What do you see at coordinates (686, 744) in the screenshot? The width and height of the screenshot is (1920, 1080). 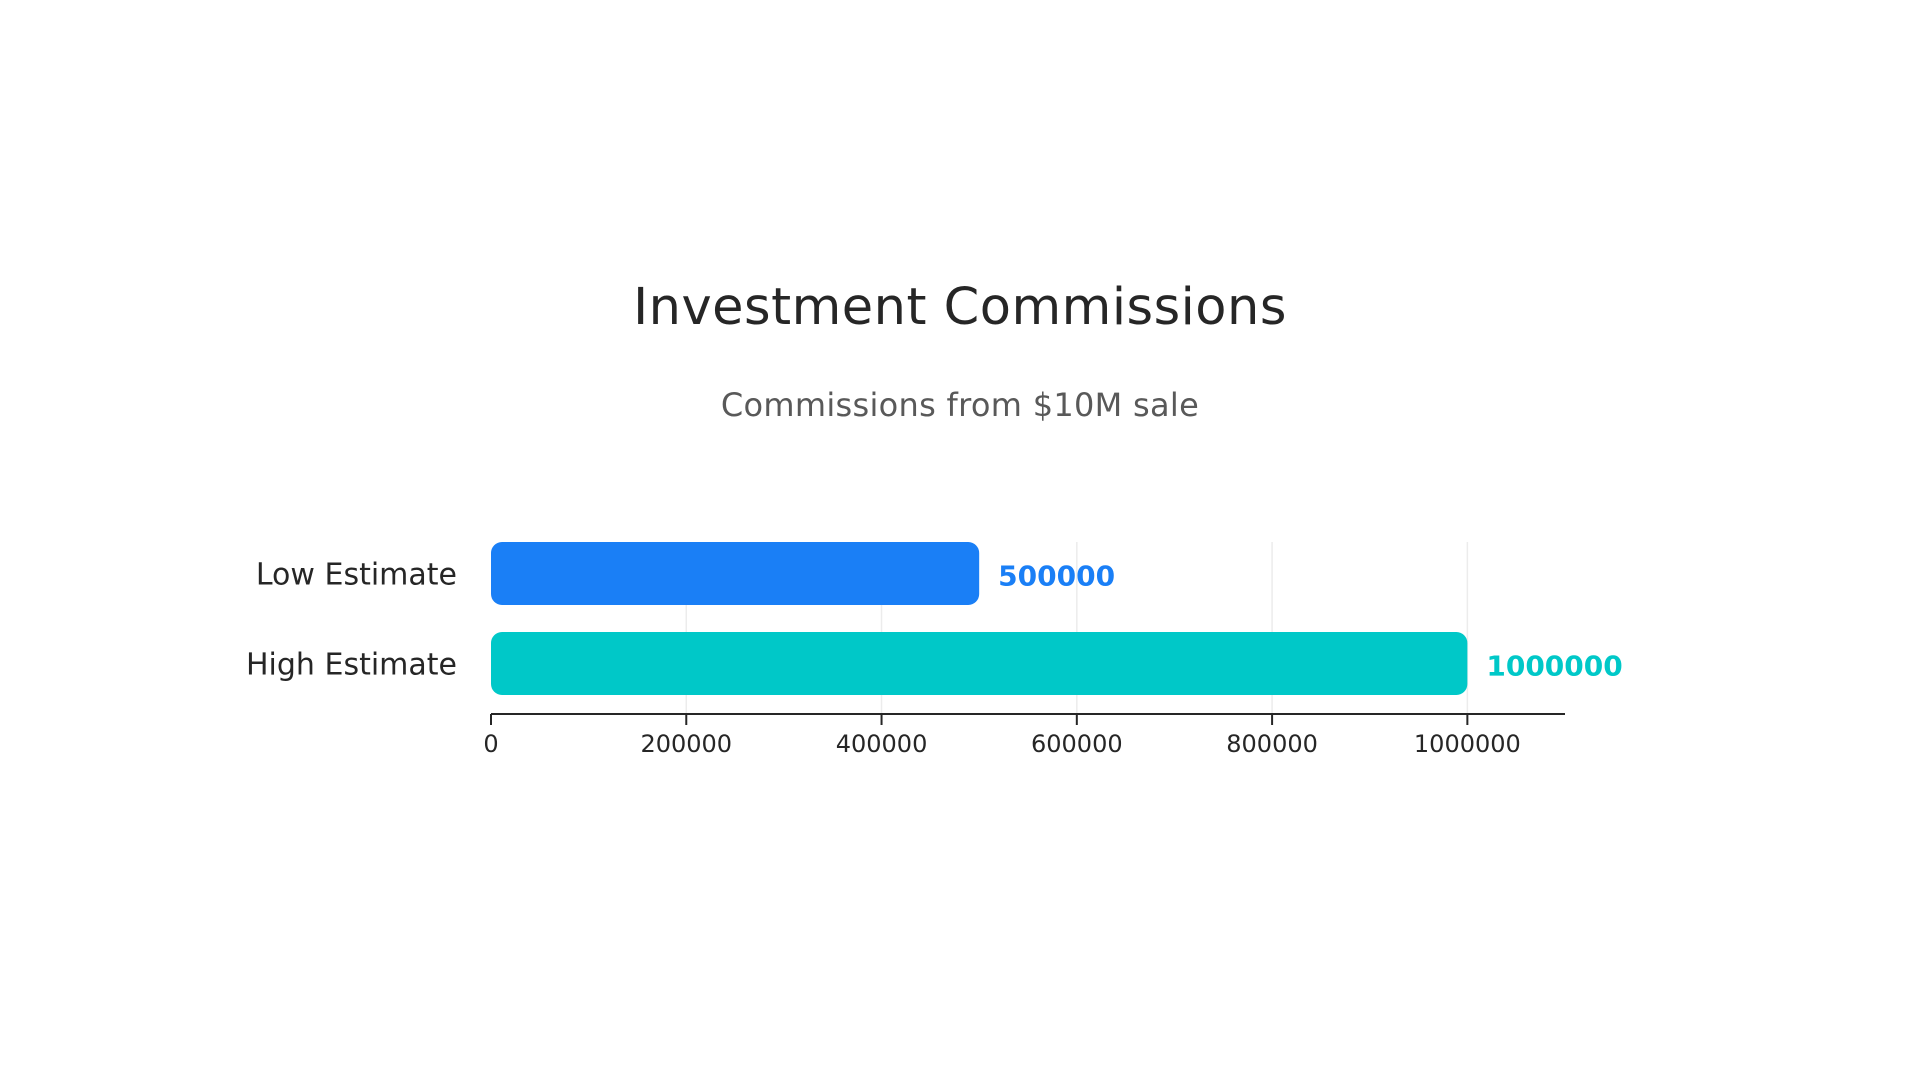 I see `x-tick-label: 200000` at bounding box center [686, 744].